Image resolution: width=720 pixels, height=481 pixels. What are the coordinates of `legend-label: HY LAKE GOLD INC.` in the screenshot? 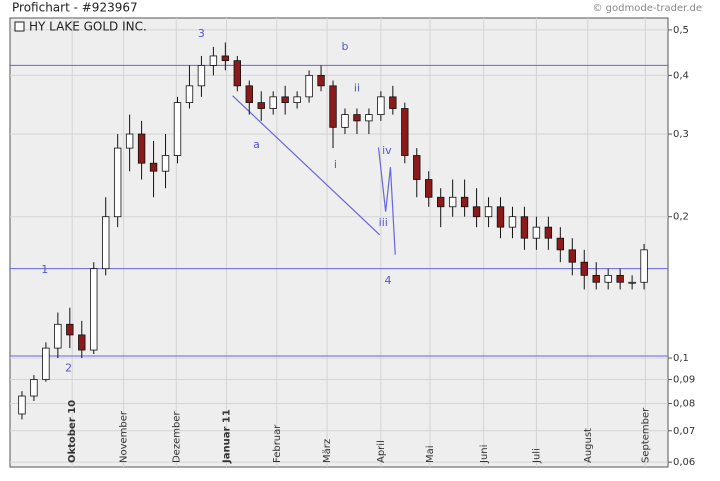 It's located at (88, 27).